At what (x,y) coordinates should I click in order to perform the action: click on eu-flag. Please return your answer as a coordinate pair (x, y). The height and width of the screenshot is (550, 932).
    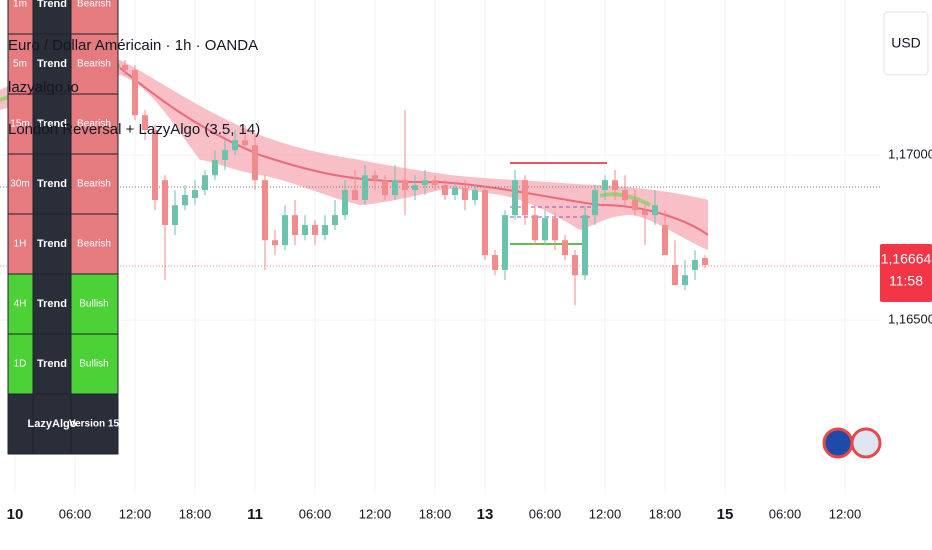
    Looking at the image, I should click on (838, 443).